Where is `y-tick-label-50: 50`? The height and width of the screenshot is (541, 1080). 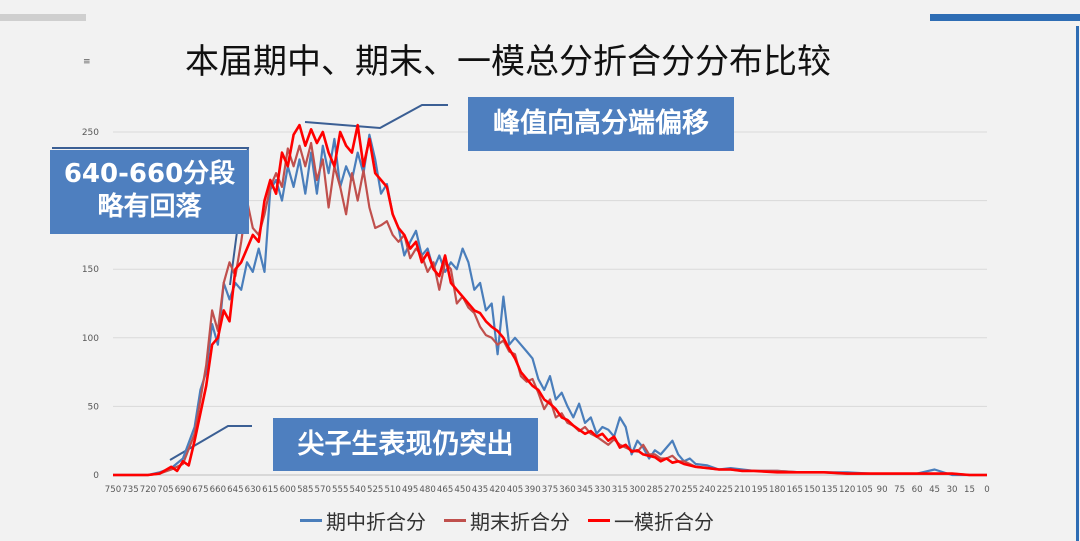
y-tick-label-50: 50 is located at coordinates (94, 407).